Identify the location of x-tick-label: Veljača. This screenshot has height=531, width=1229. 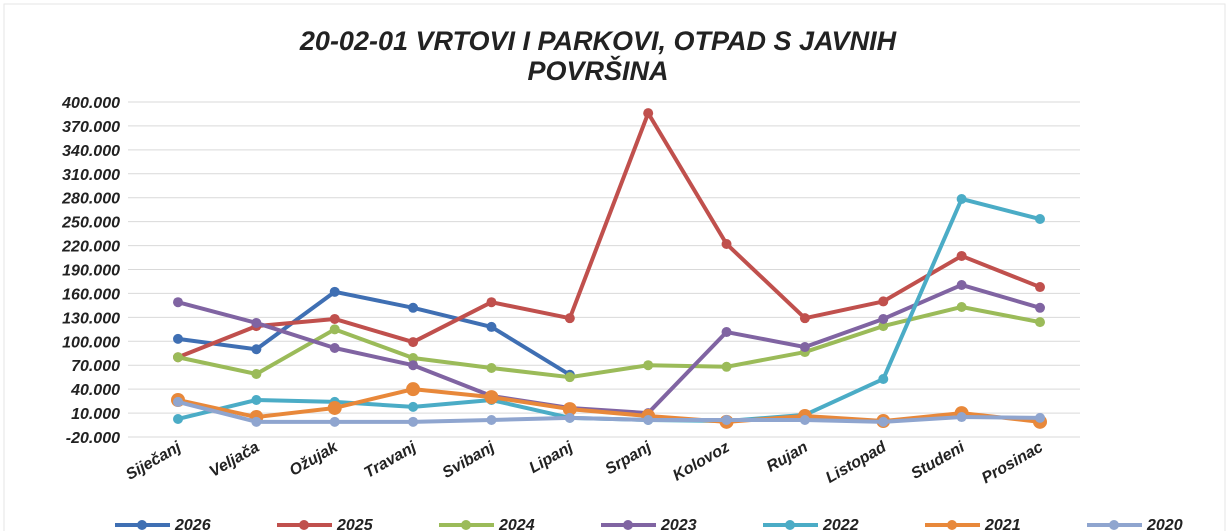
(235, 460).